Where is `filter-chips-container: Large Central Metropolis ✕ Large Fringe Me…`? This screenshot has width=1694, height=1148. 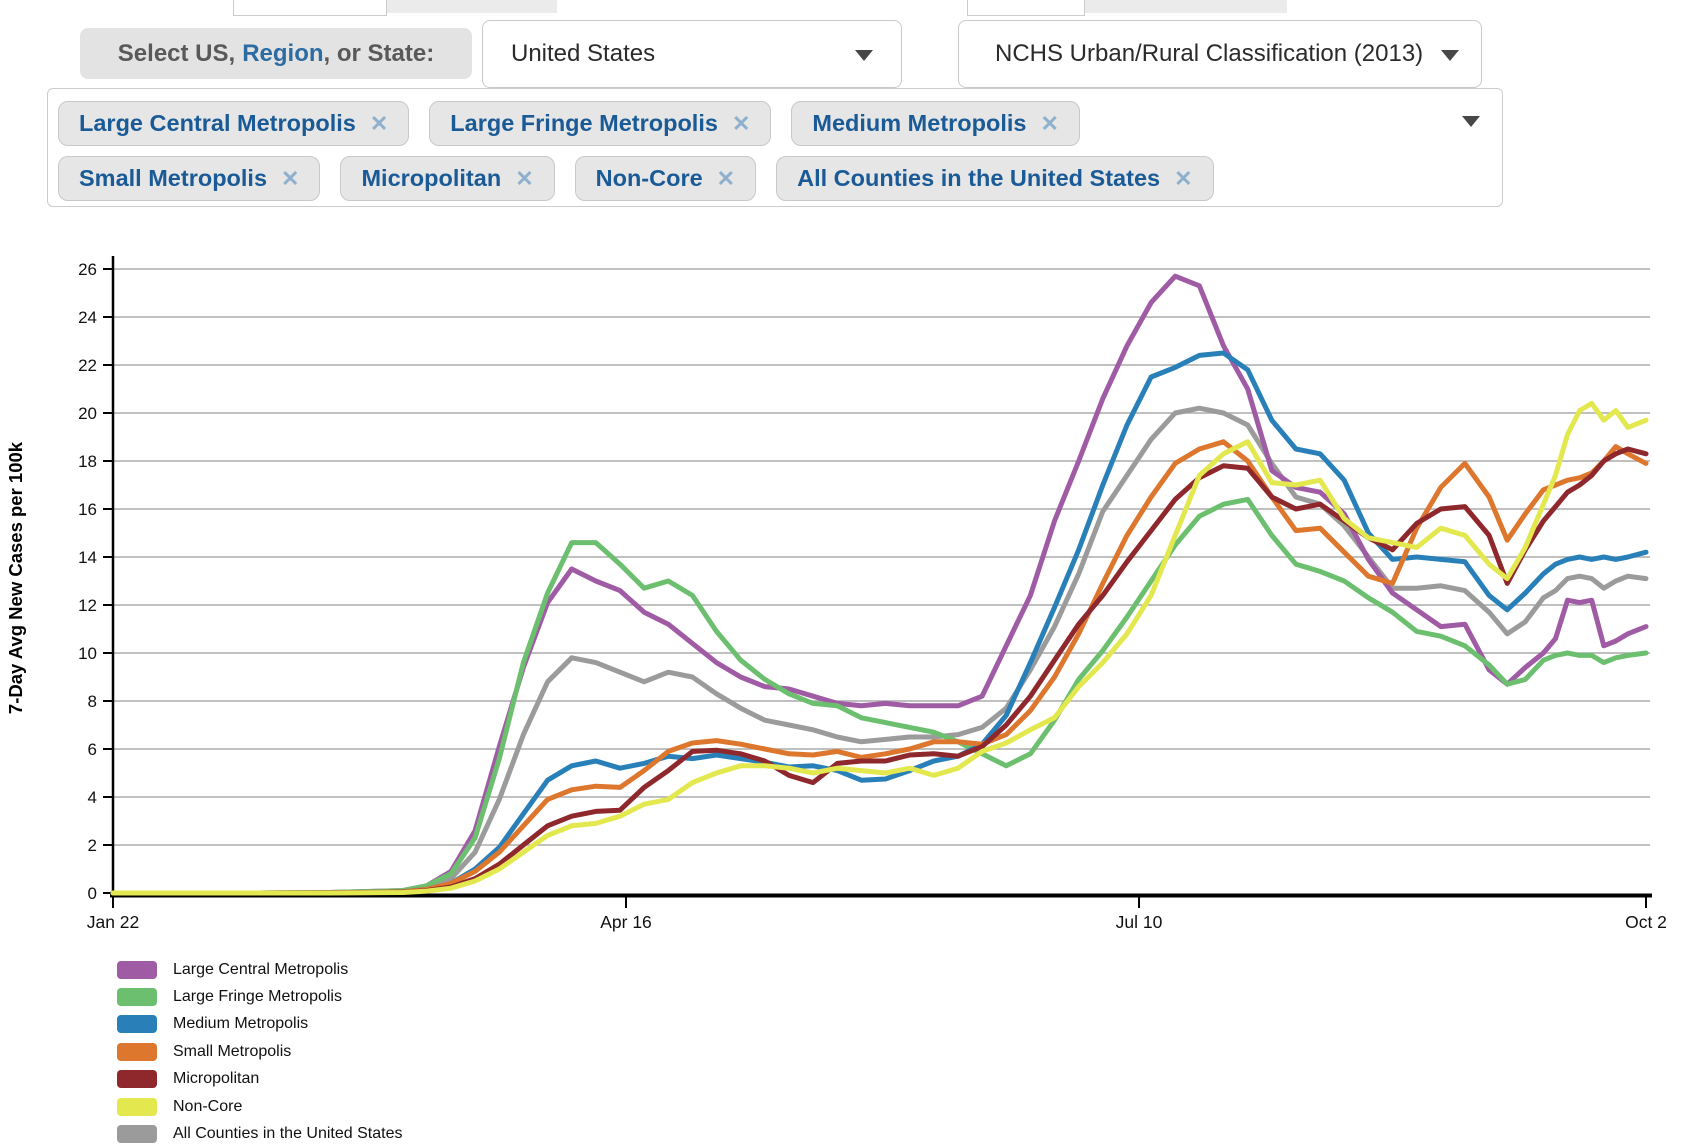
filter-chips-container: Large Central Metropolis ✕ Large Fringe Me… is located at coordinates (775, 147).